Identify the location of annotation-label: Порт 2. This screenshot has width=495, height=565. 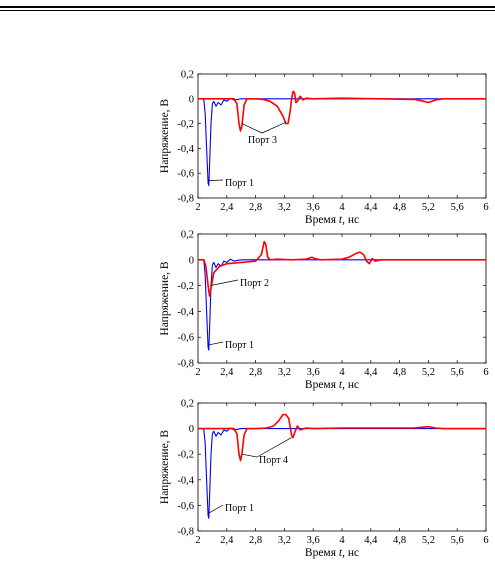
(254, 283).